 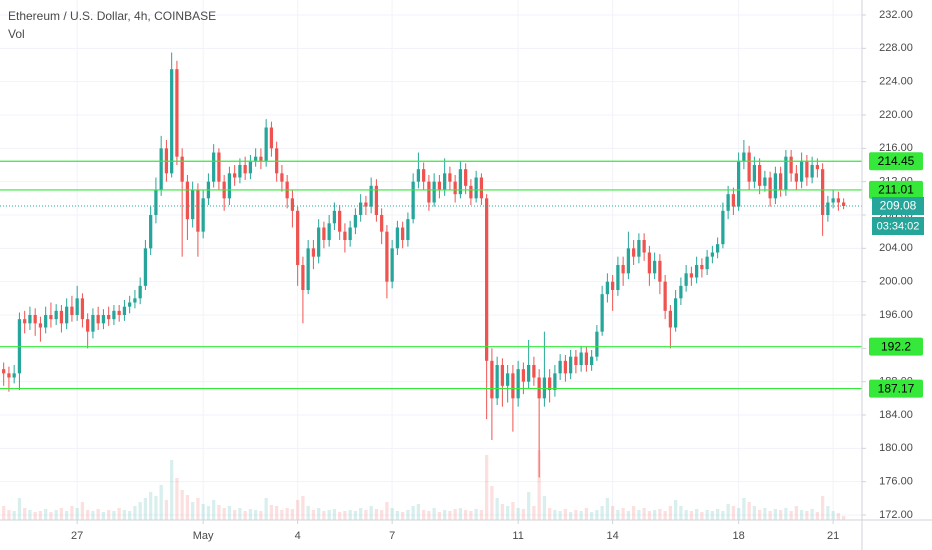 I want to click on y-tick-label: 176.00, so click(x=896, y=482).